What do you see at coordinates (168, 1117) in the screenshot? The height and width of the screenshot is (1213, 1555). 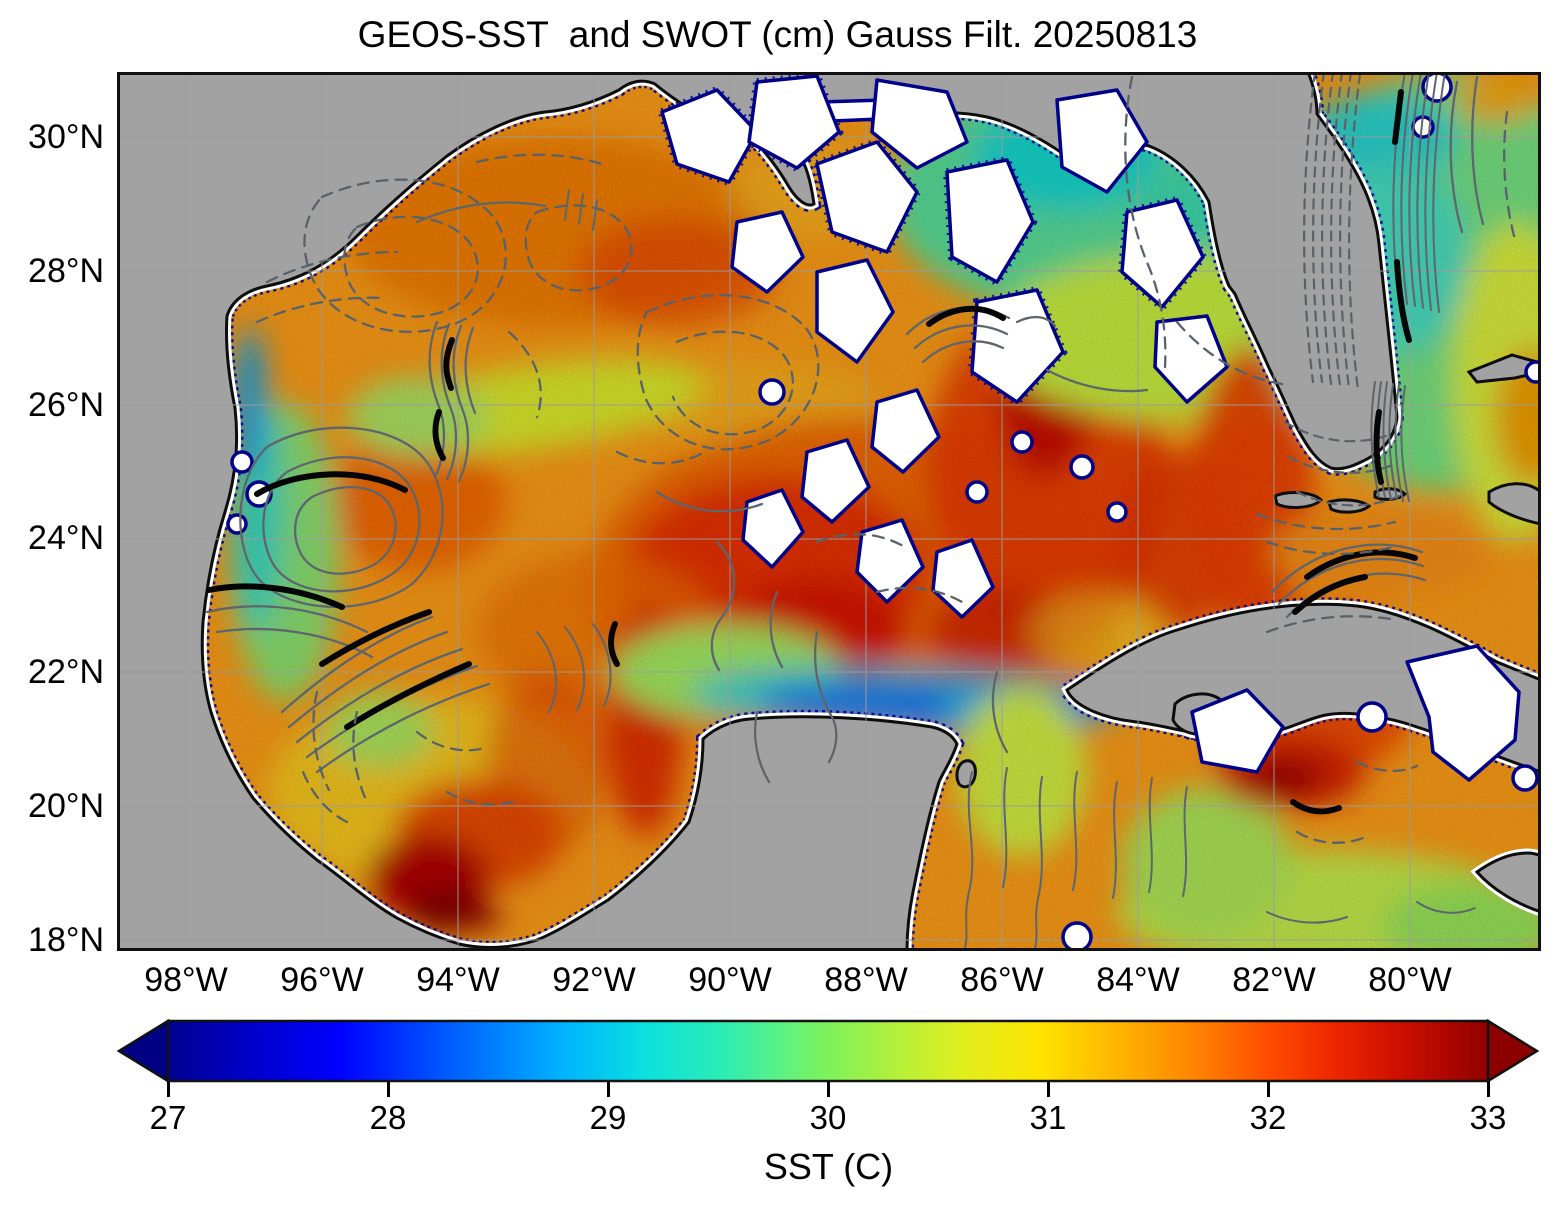 I see `colorbar-tick-label: 27` at bounding box center [168, 1117].